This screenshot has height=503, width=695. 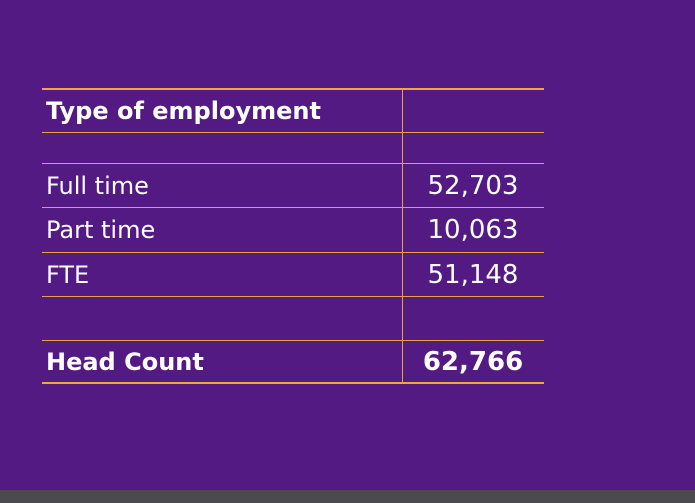 What do you see at coordinates (68, 275) in the screenshot?
I see `row-label: FTE` at bounding box center [68, 275].